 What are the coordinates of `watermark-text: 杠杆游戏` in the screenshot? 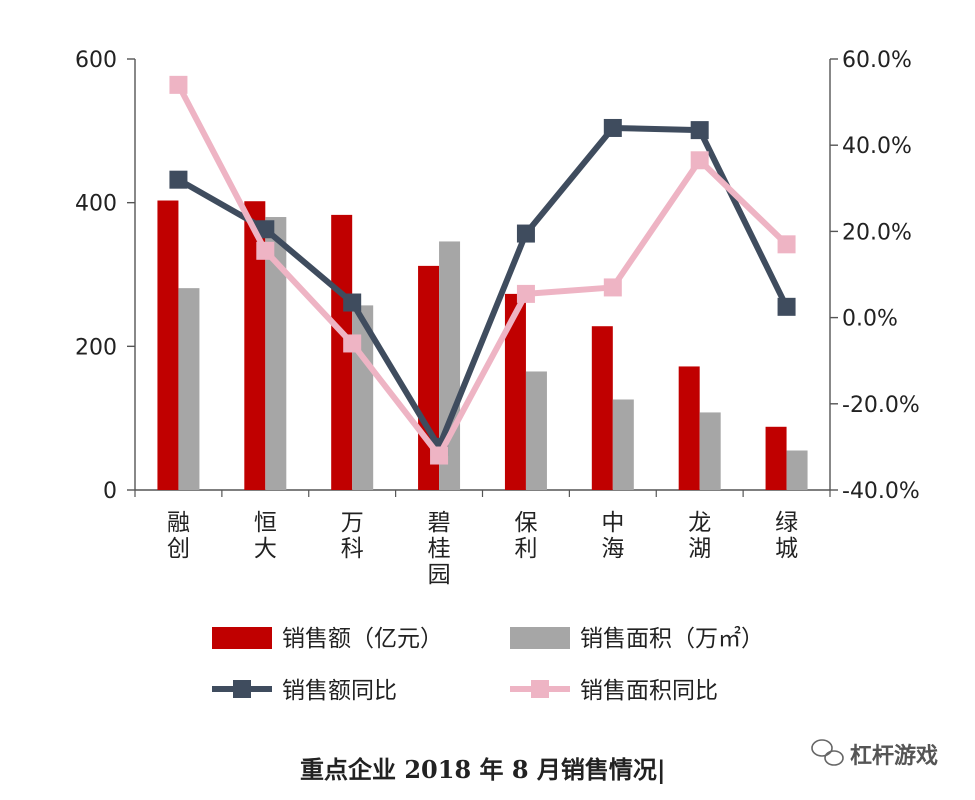 It's located at (894, 756).